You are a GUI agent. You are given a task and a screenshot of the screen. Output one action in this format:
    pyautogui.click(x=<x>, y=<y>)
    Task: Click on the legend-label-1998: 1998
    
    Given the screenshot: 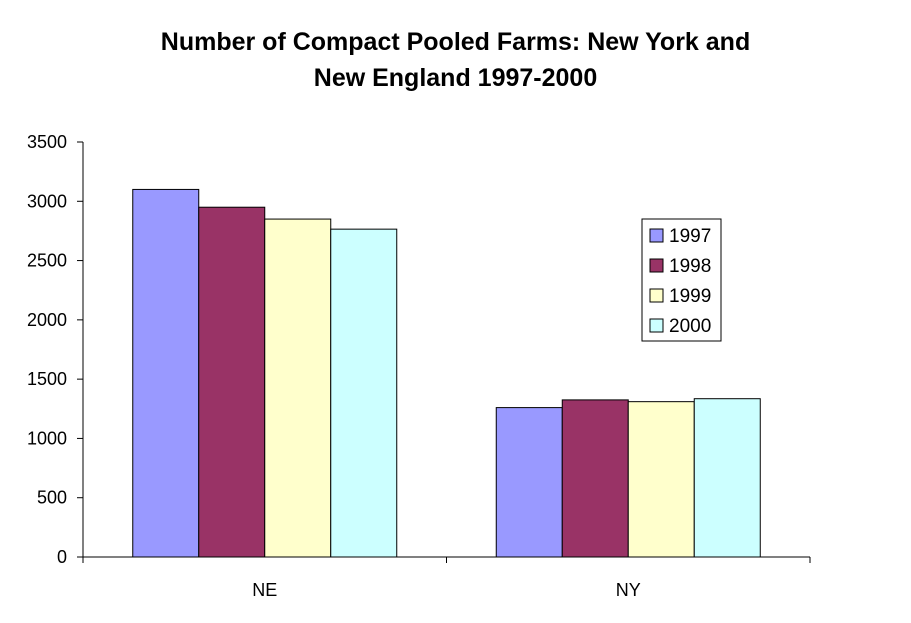 What is the action you would take?
    pyautogui.click(x=690, y=266)
    